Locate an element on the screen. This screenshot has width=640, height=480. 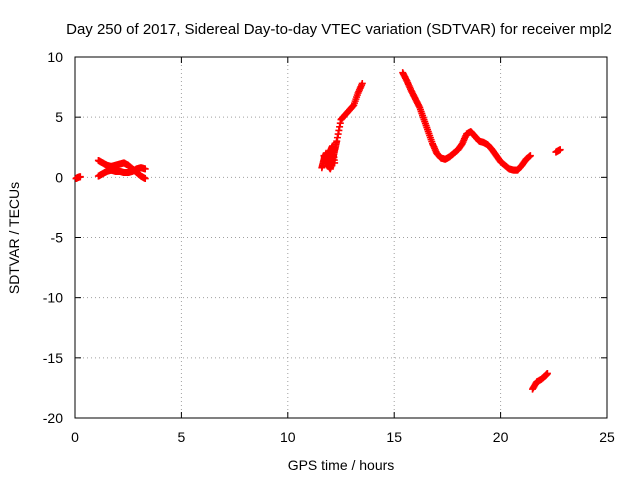
y-tick-label: -5 is located at coordinates (57, 238).